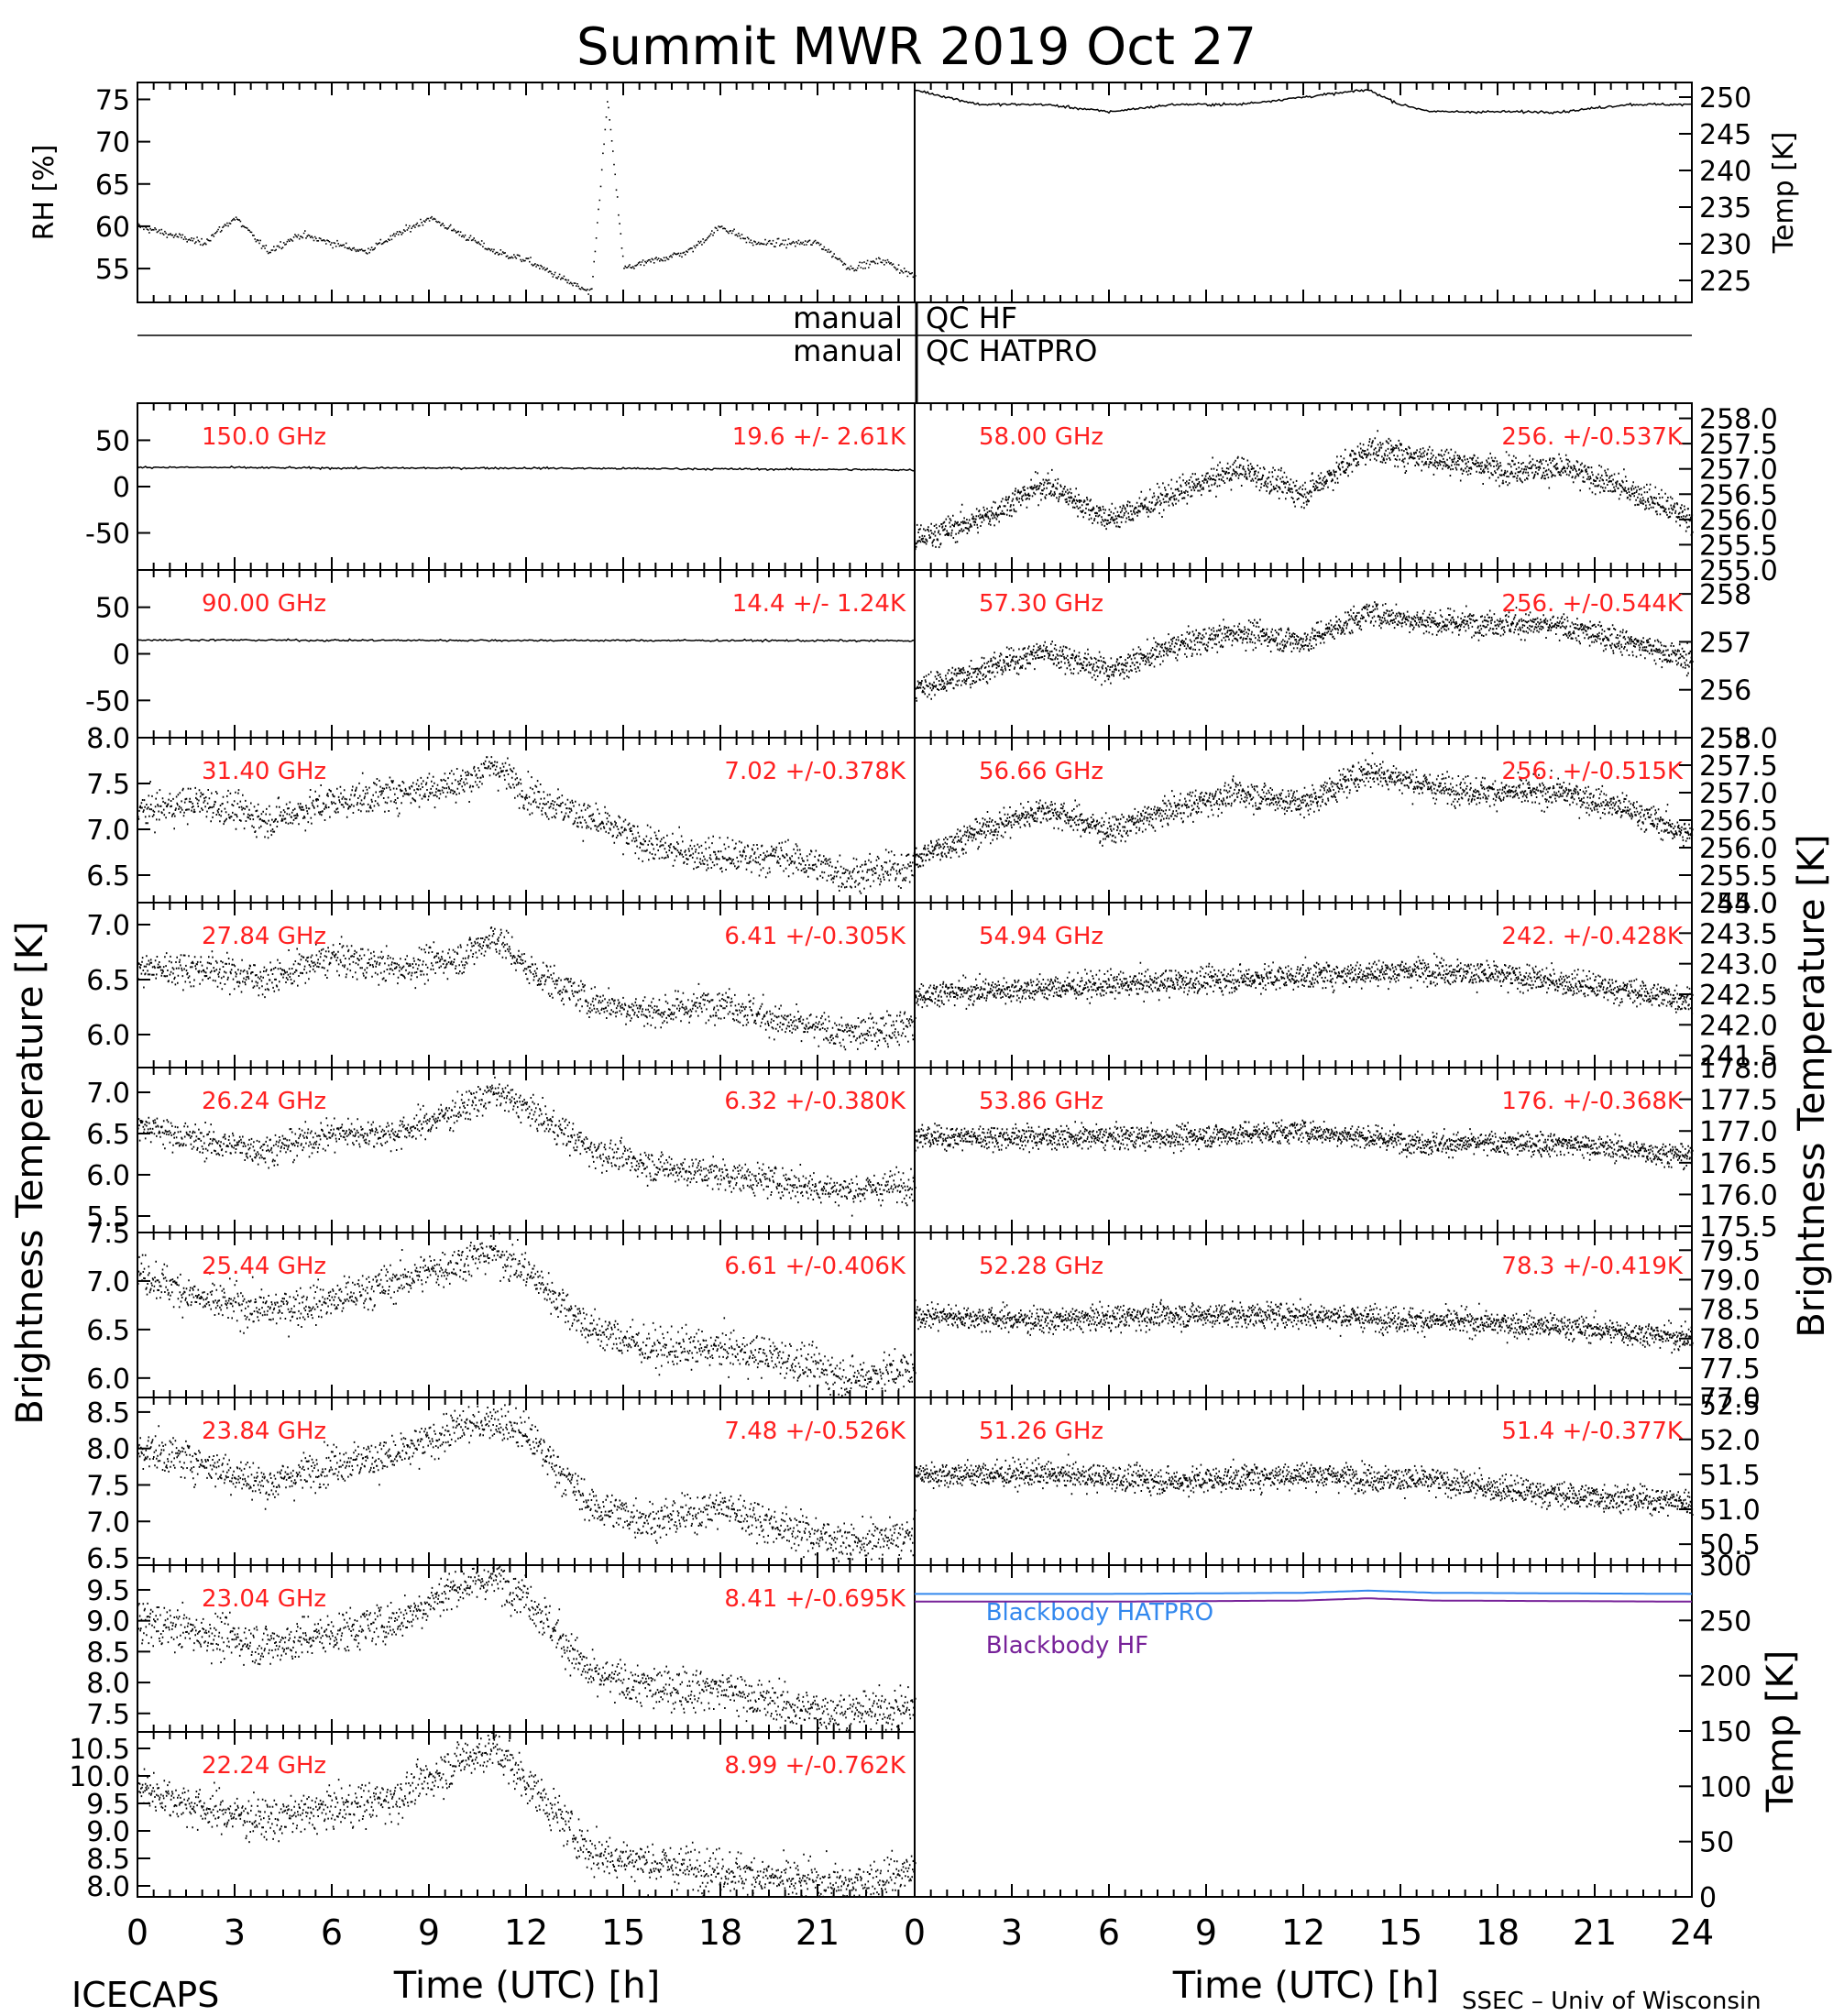 This screenshot has height=2016, width=1833. I want to click on y-tick-label: 77.5, so click(1730, 1369).